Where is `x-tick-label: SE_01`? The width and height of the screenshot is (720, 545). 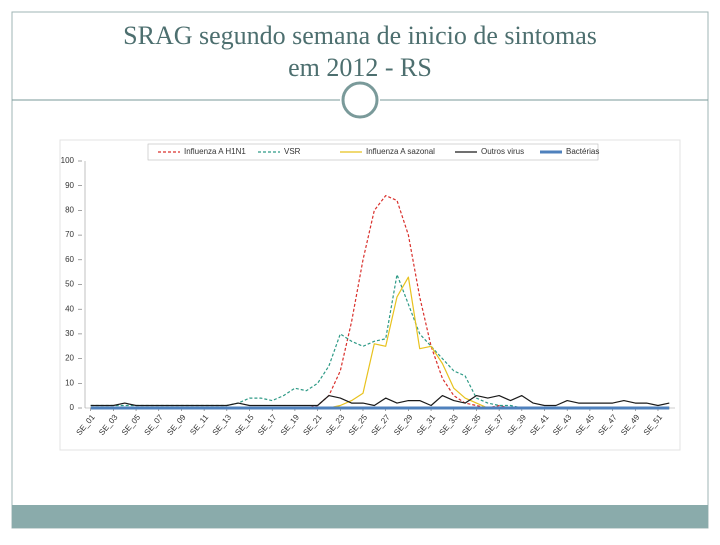 x-tick-label: SE_01 is located at coordinates (85, 424).